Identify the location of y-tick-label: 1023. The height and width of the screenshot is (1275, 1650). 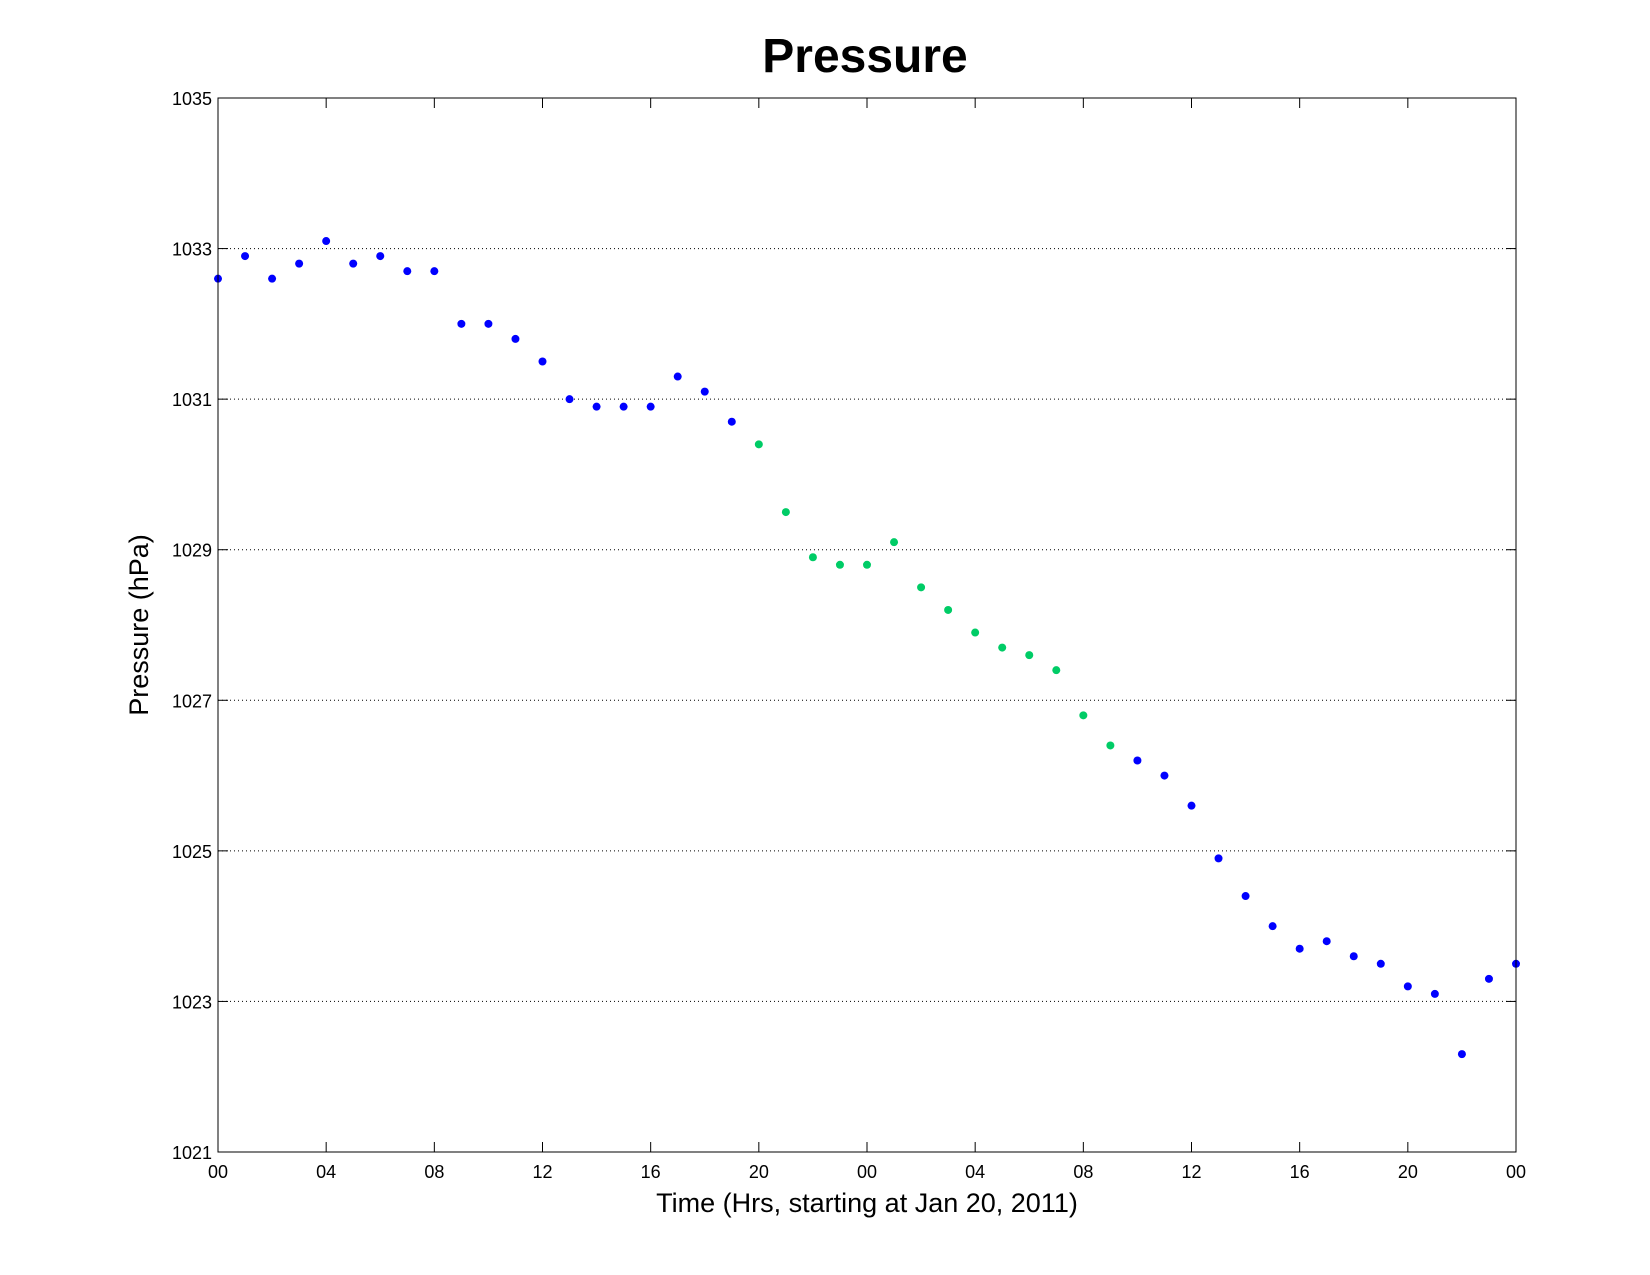
(192, 1002).